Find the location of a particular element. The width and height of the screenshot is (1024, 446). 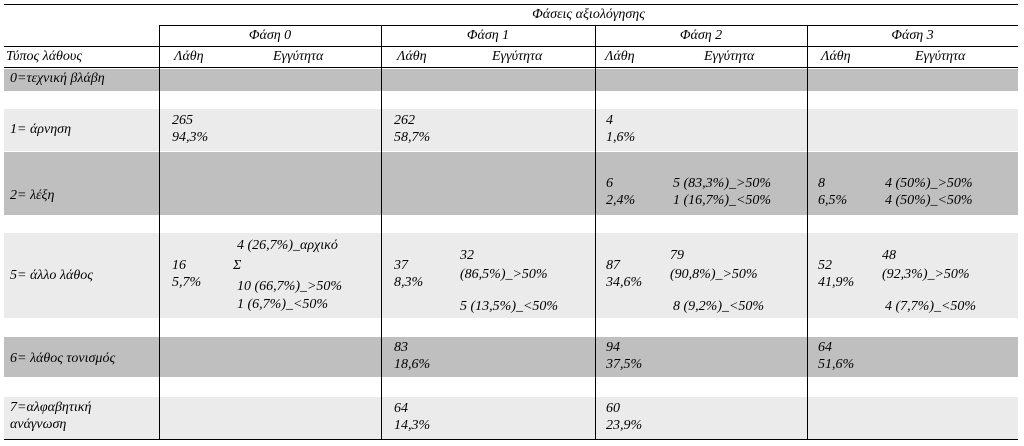

row-label-2: 2= λέξη is located at coordinates (32, 195).